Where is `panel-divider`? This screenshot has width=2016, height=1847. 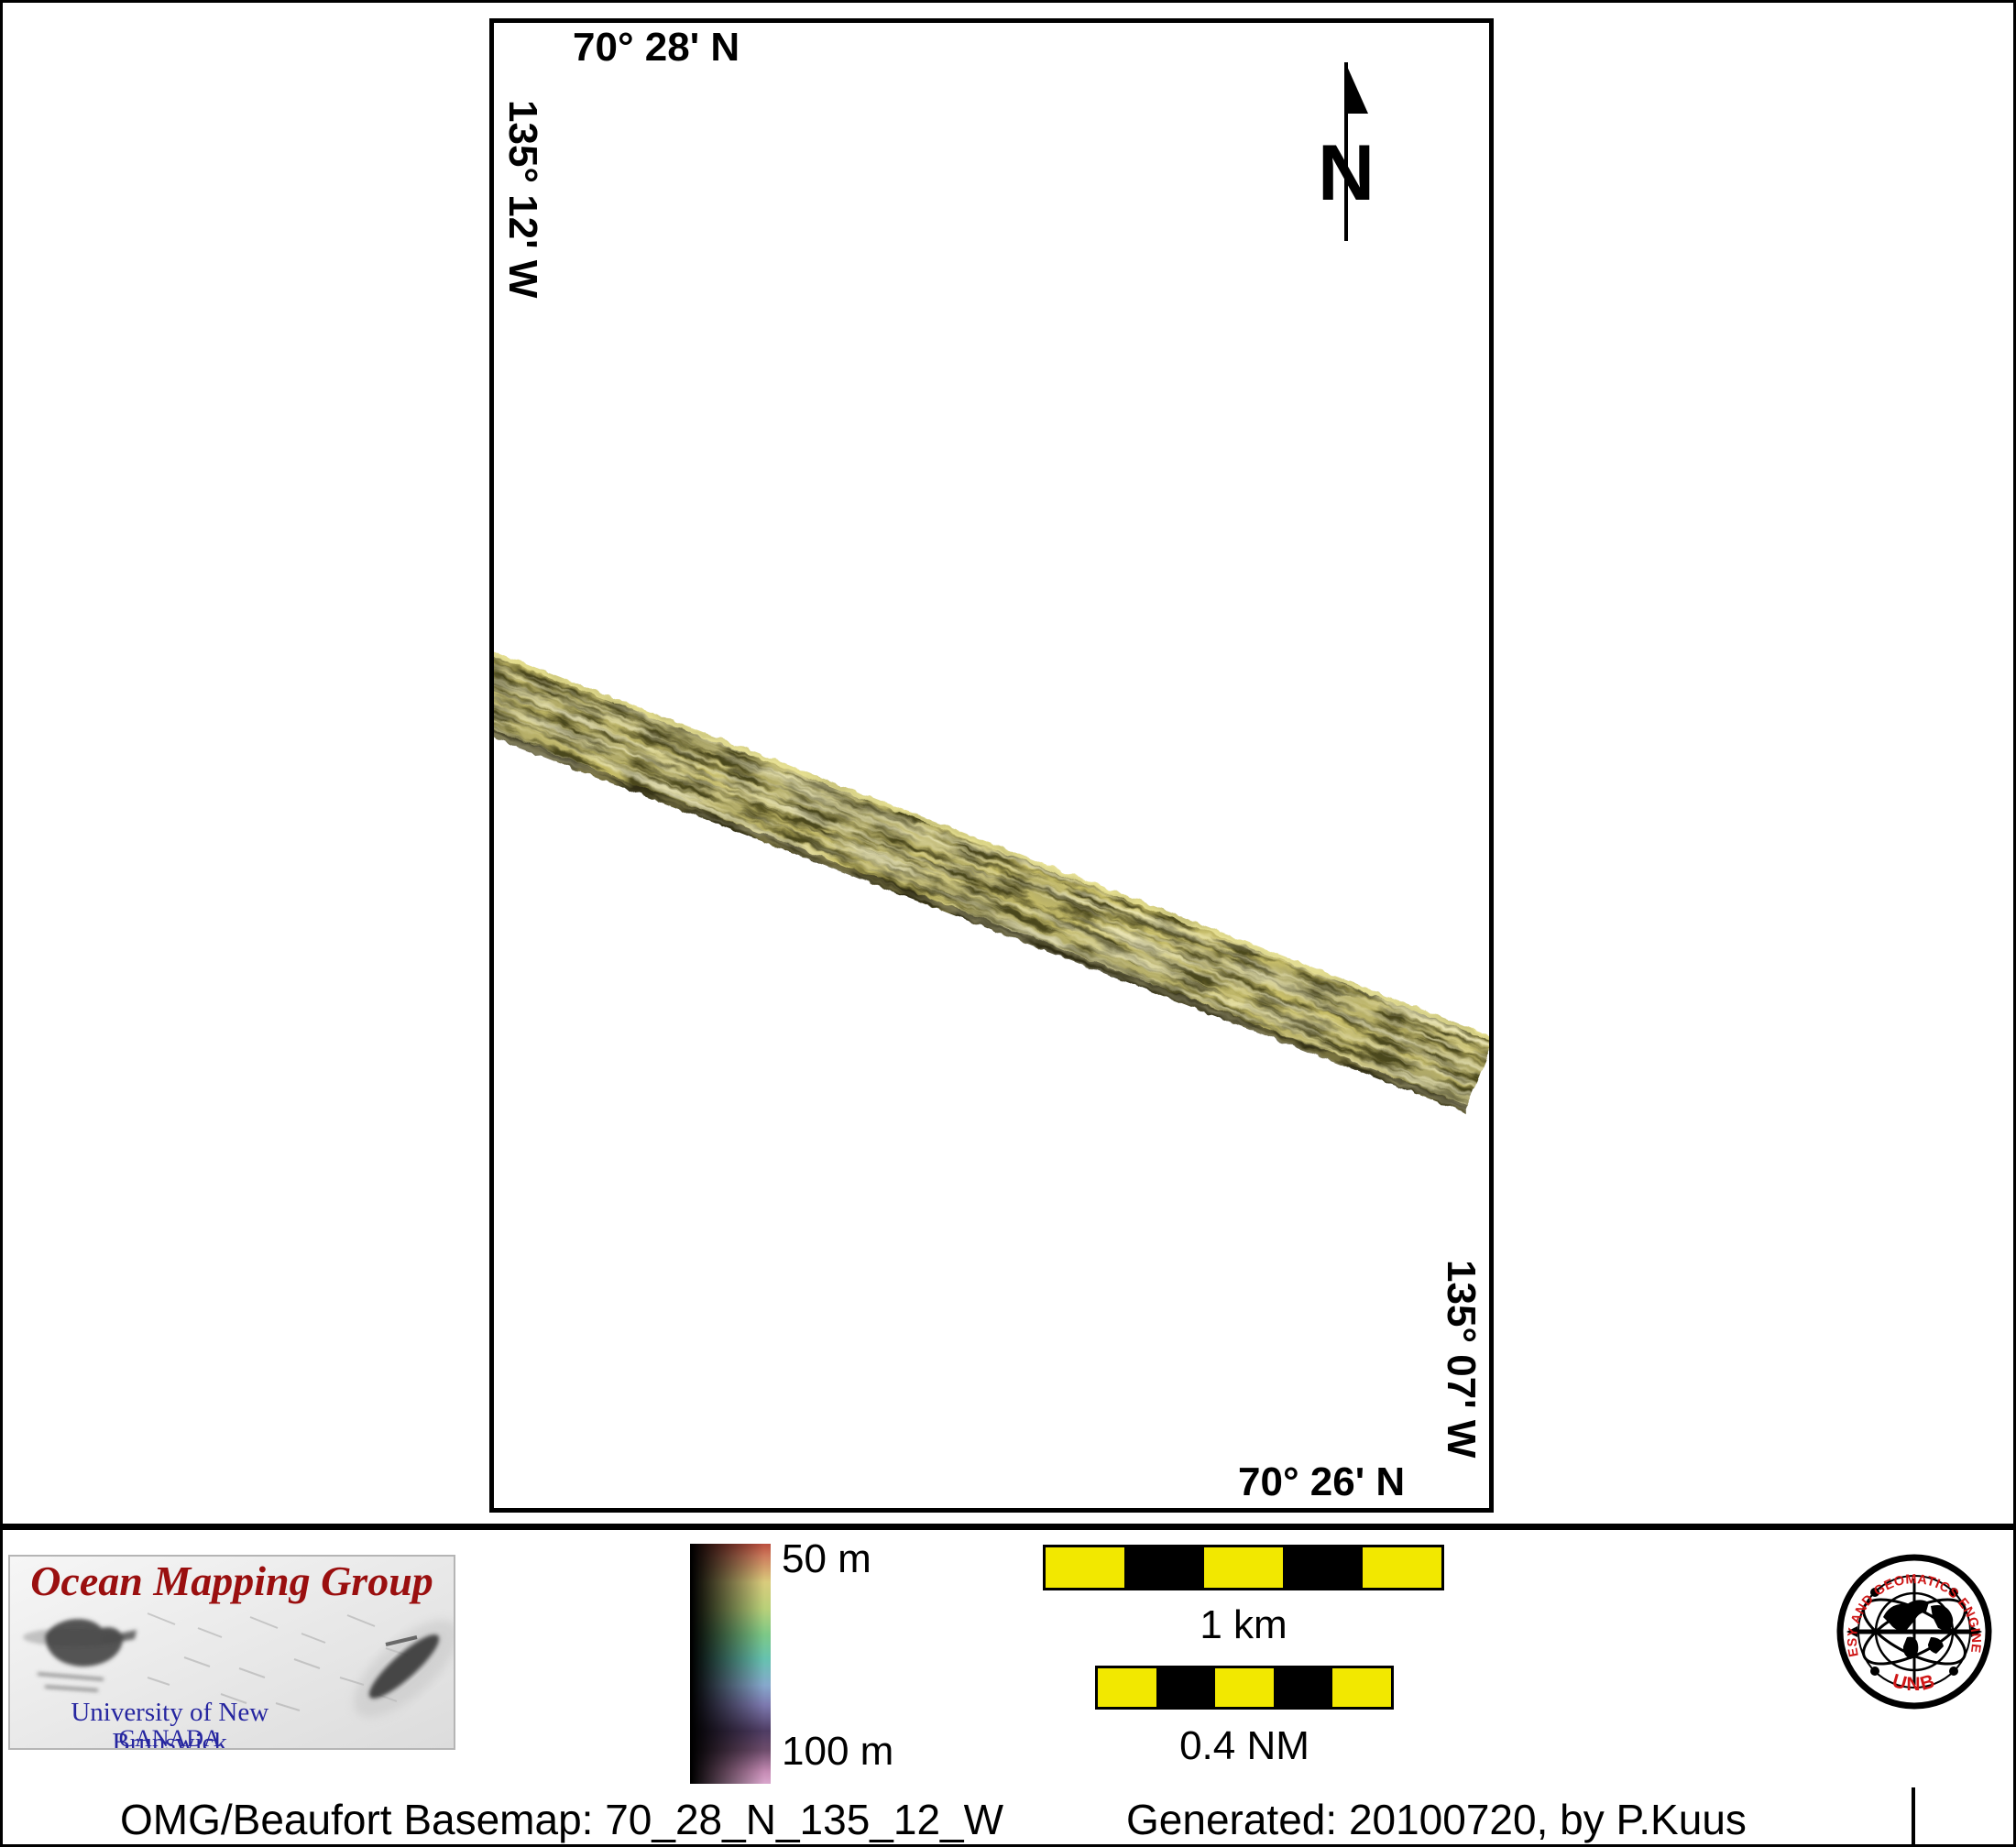 panel-divider is located at coordinates (1008, 1527).